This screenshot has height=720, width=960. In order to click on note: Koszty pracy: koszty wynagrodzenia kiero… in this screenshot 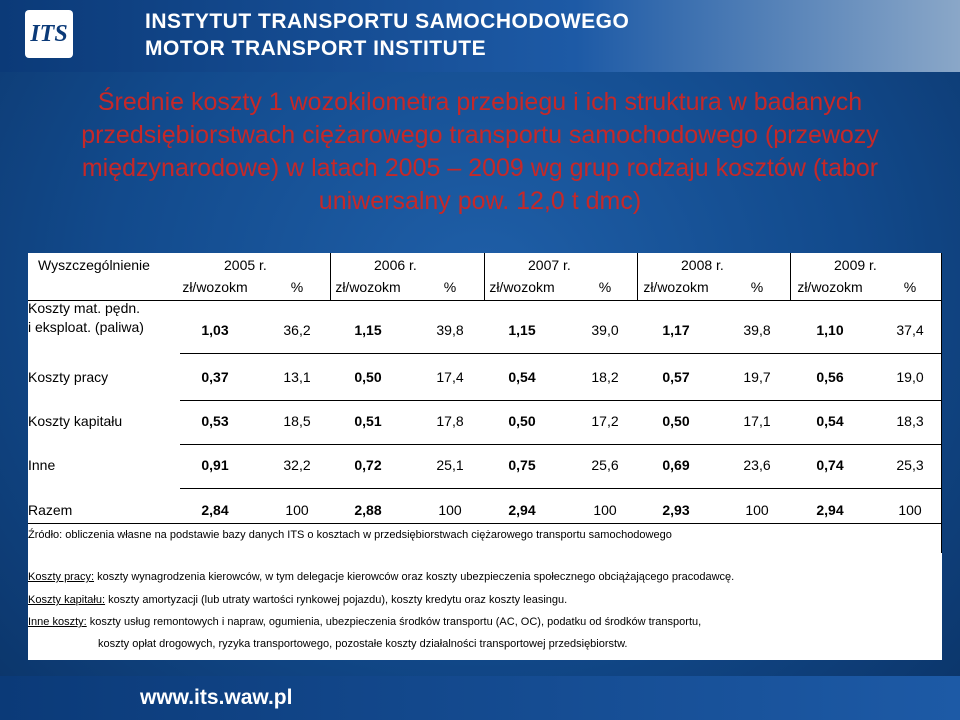, I will do `click(381, 577)`.